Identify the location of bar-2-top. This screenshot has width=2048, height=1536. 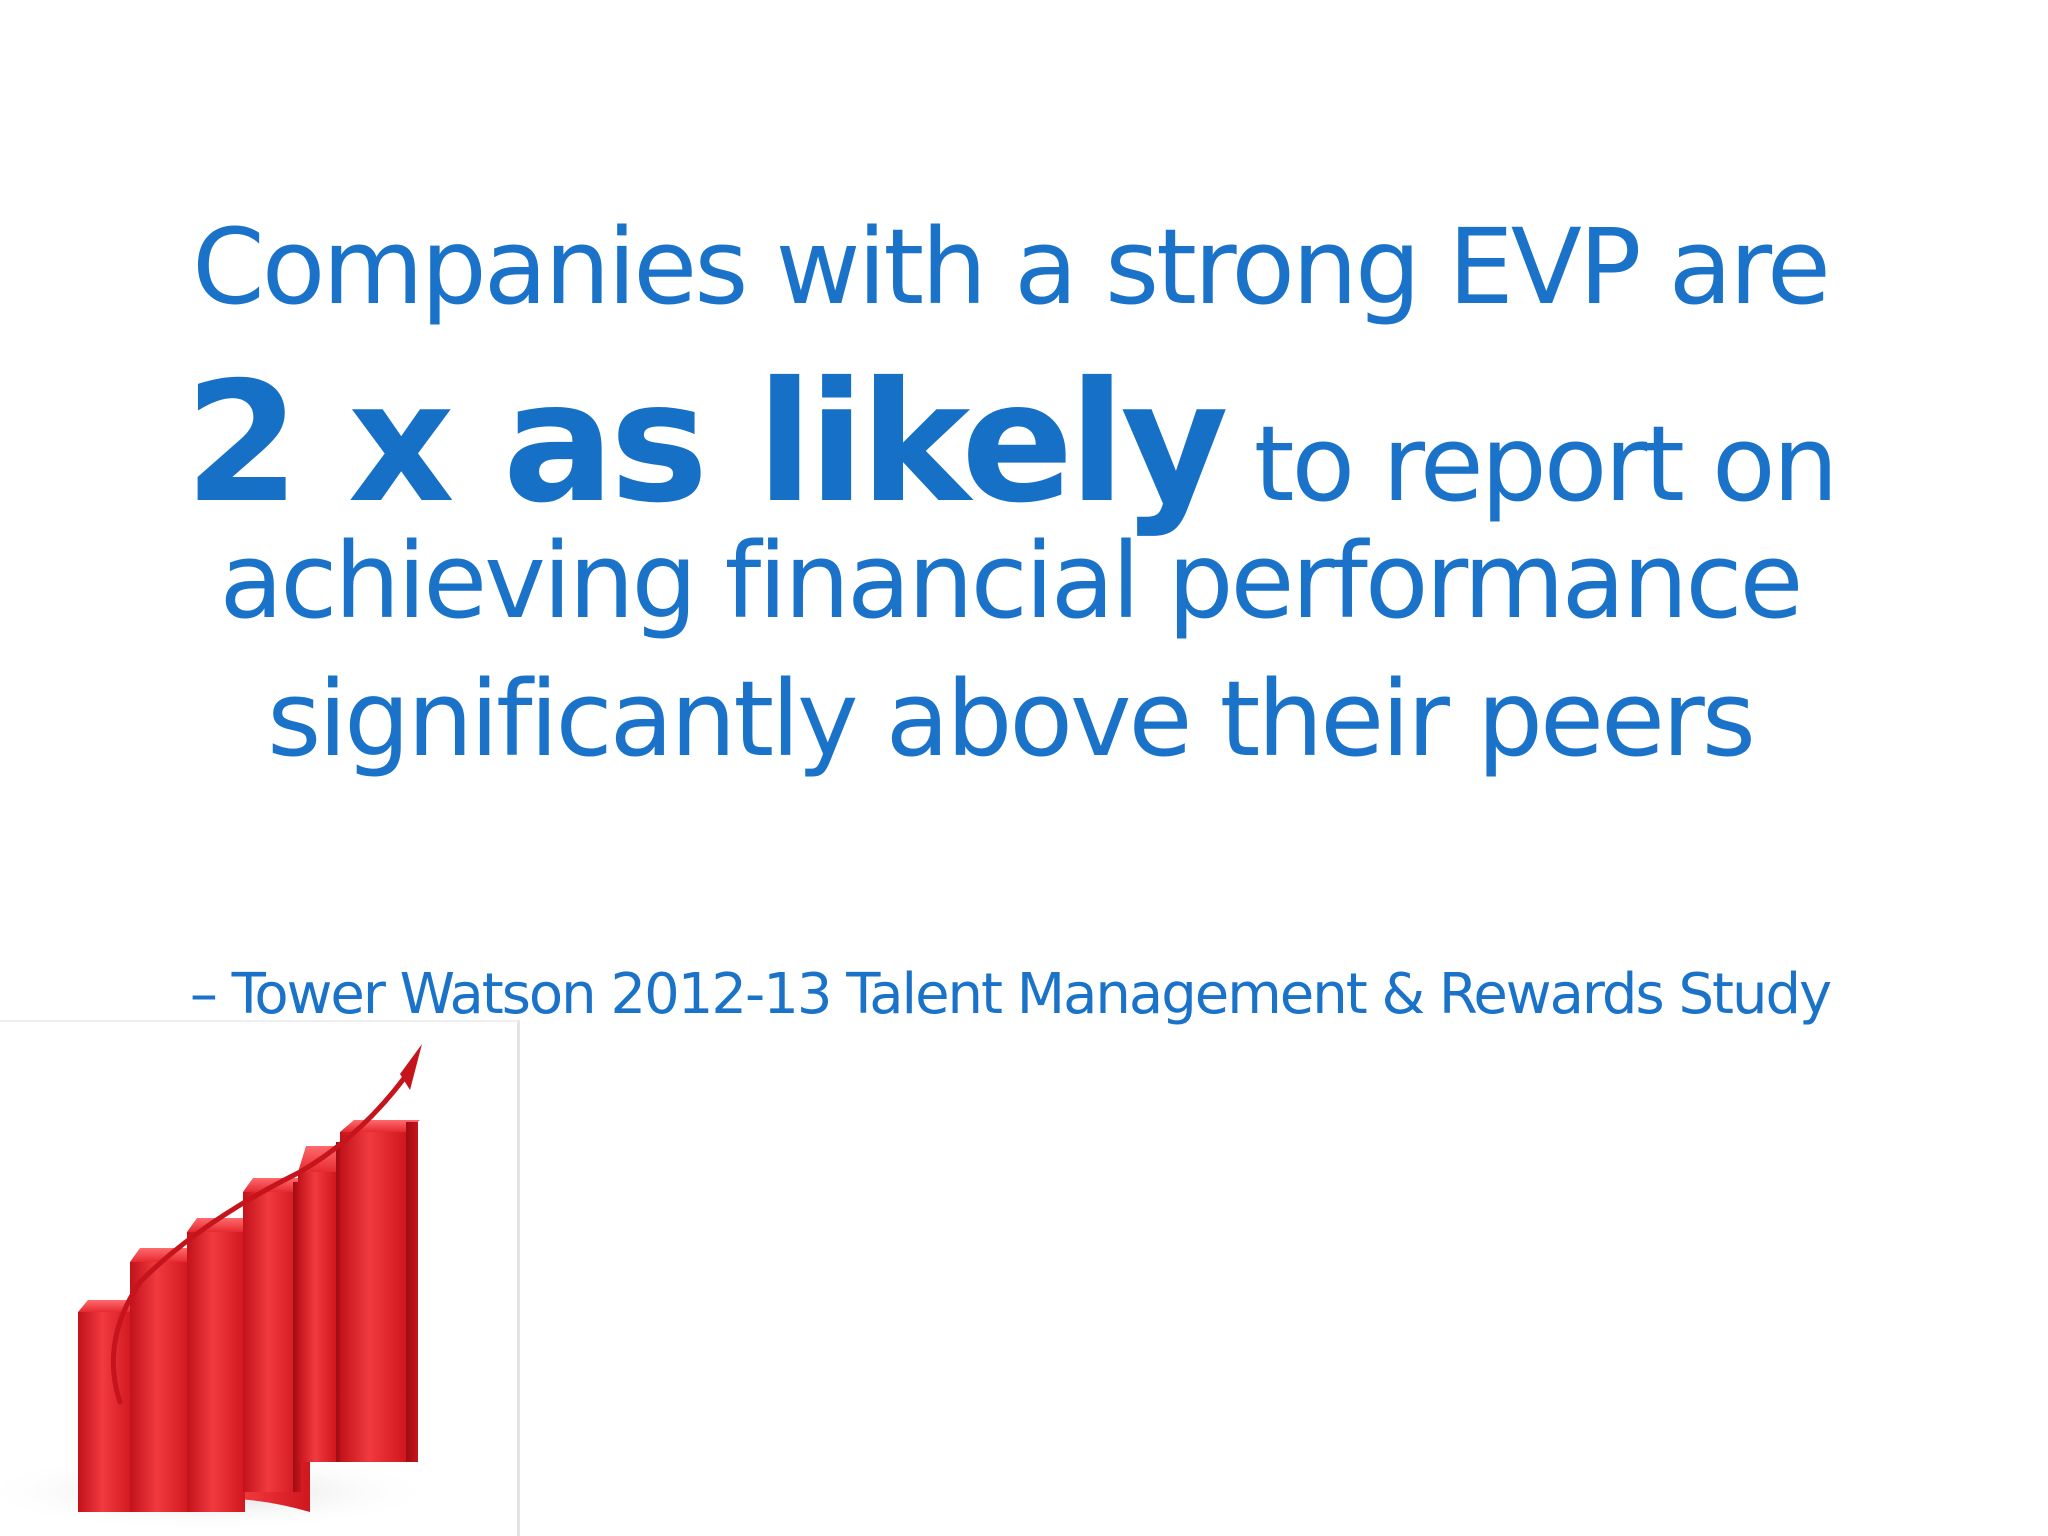
(165, 1255).